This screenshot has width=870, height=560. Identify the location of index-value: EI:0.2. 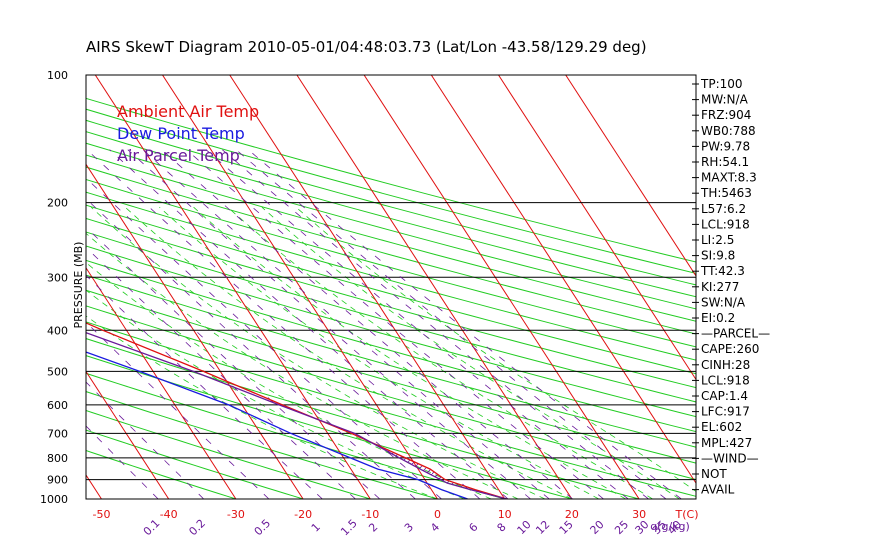
(718, 318).